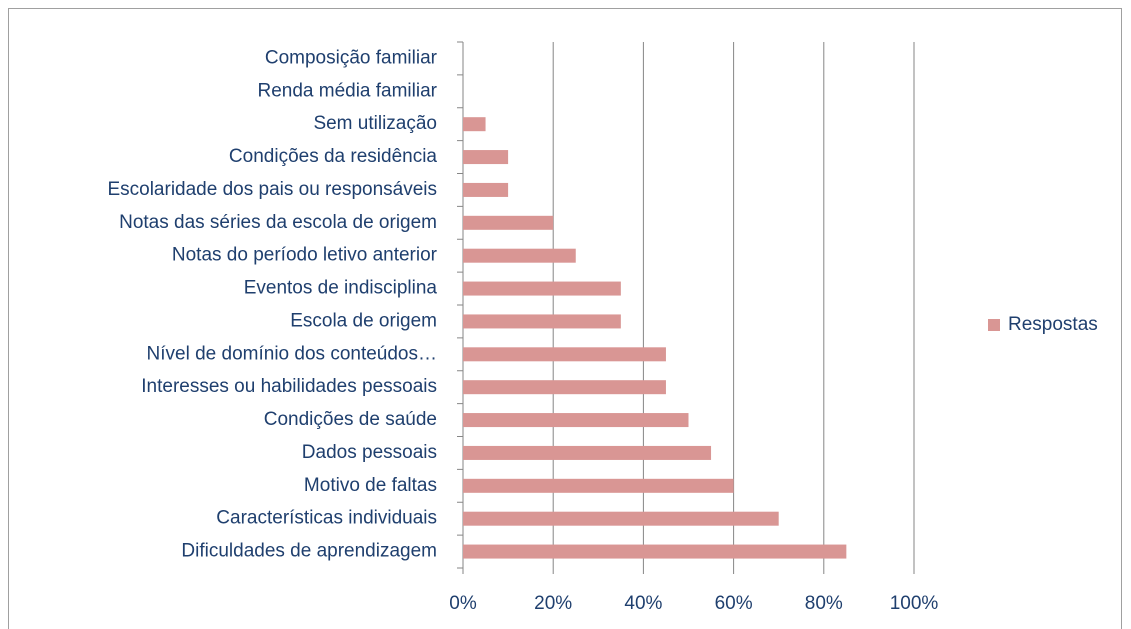  Describe the element at coordinates (278, 222) in the screenshot. I see `y-tick-label: Notas das séries da escola de origem` at that location.